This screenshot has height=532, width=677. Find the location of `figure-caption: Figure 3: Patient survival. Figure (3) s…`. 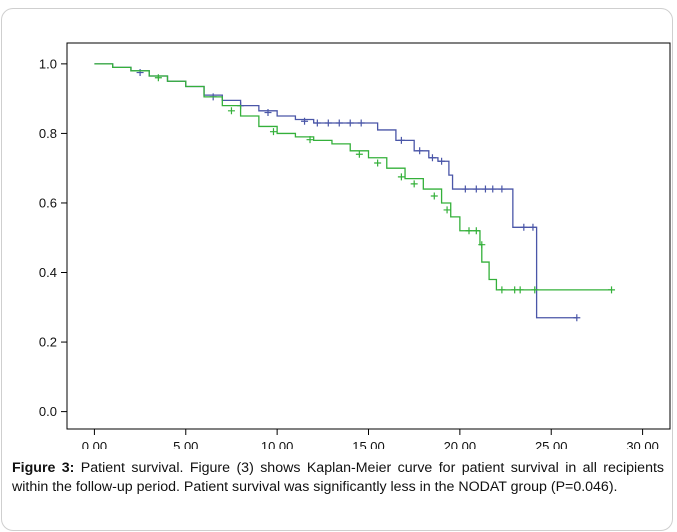

figure-caption: Figure 3: Patient survival. Figure (3) s… is located at coordinates (338, 478).